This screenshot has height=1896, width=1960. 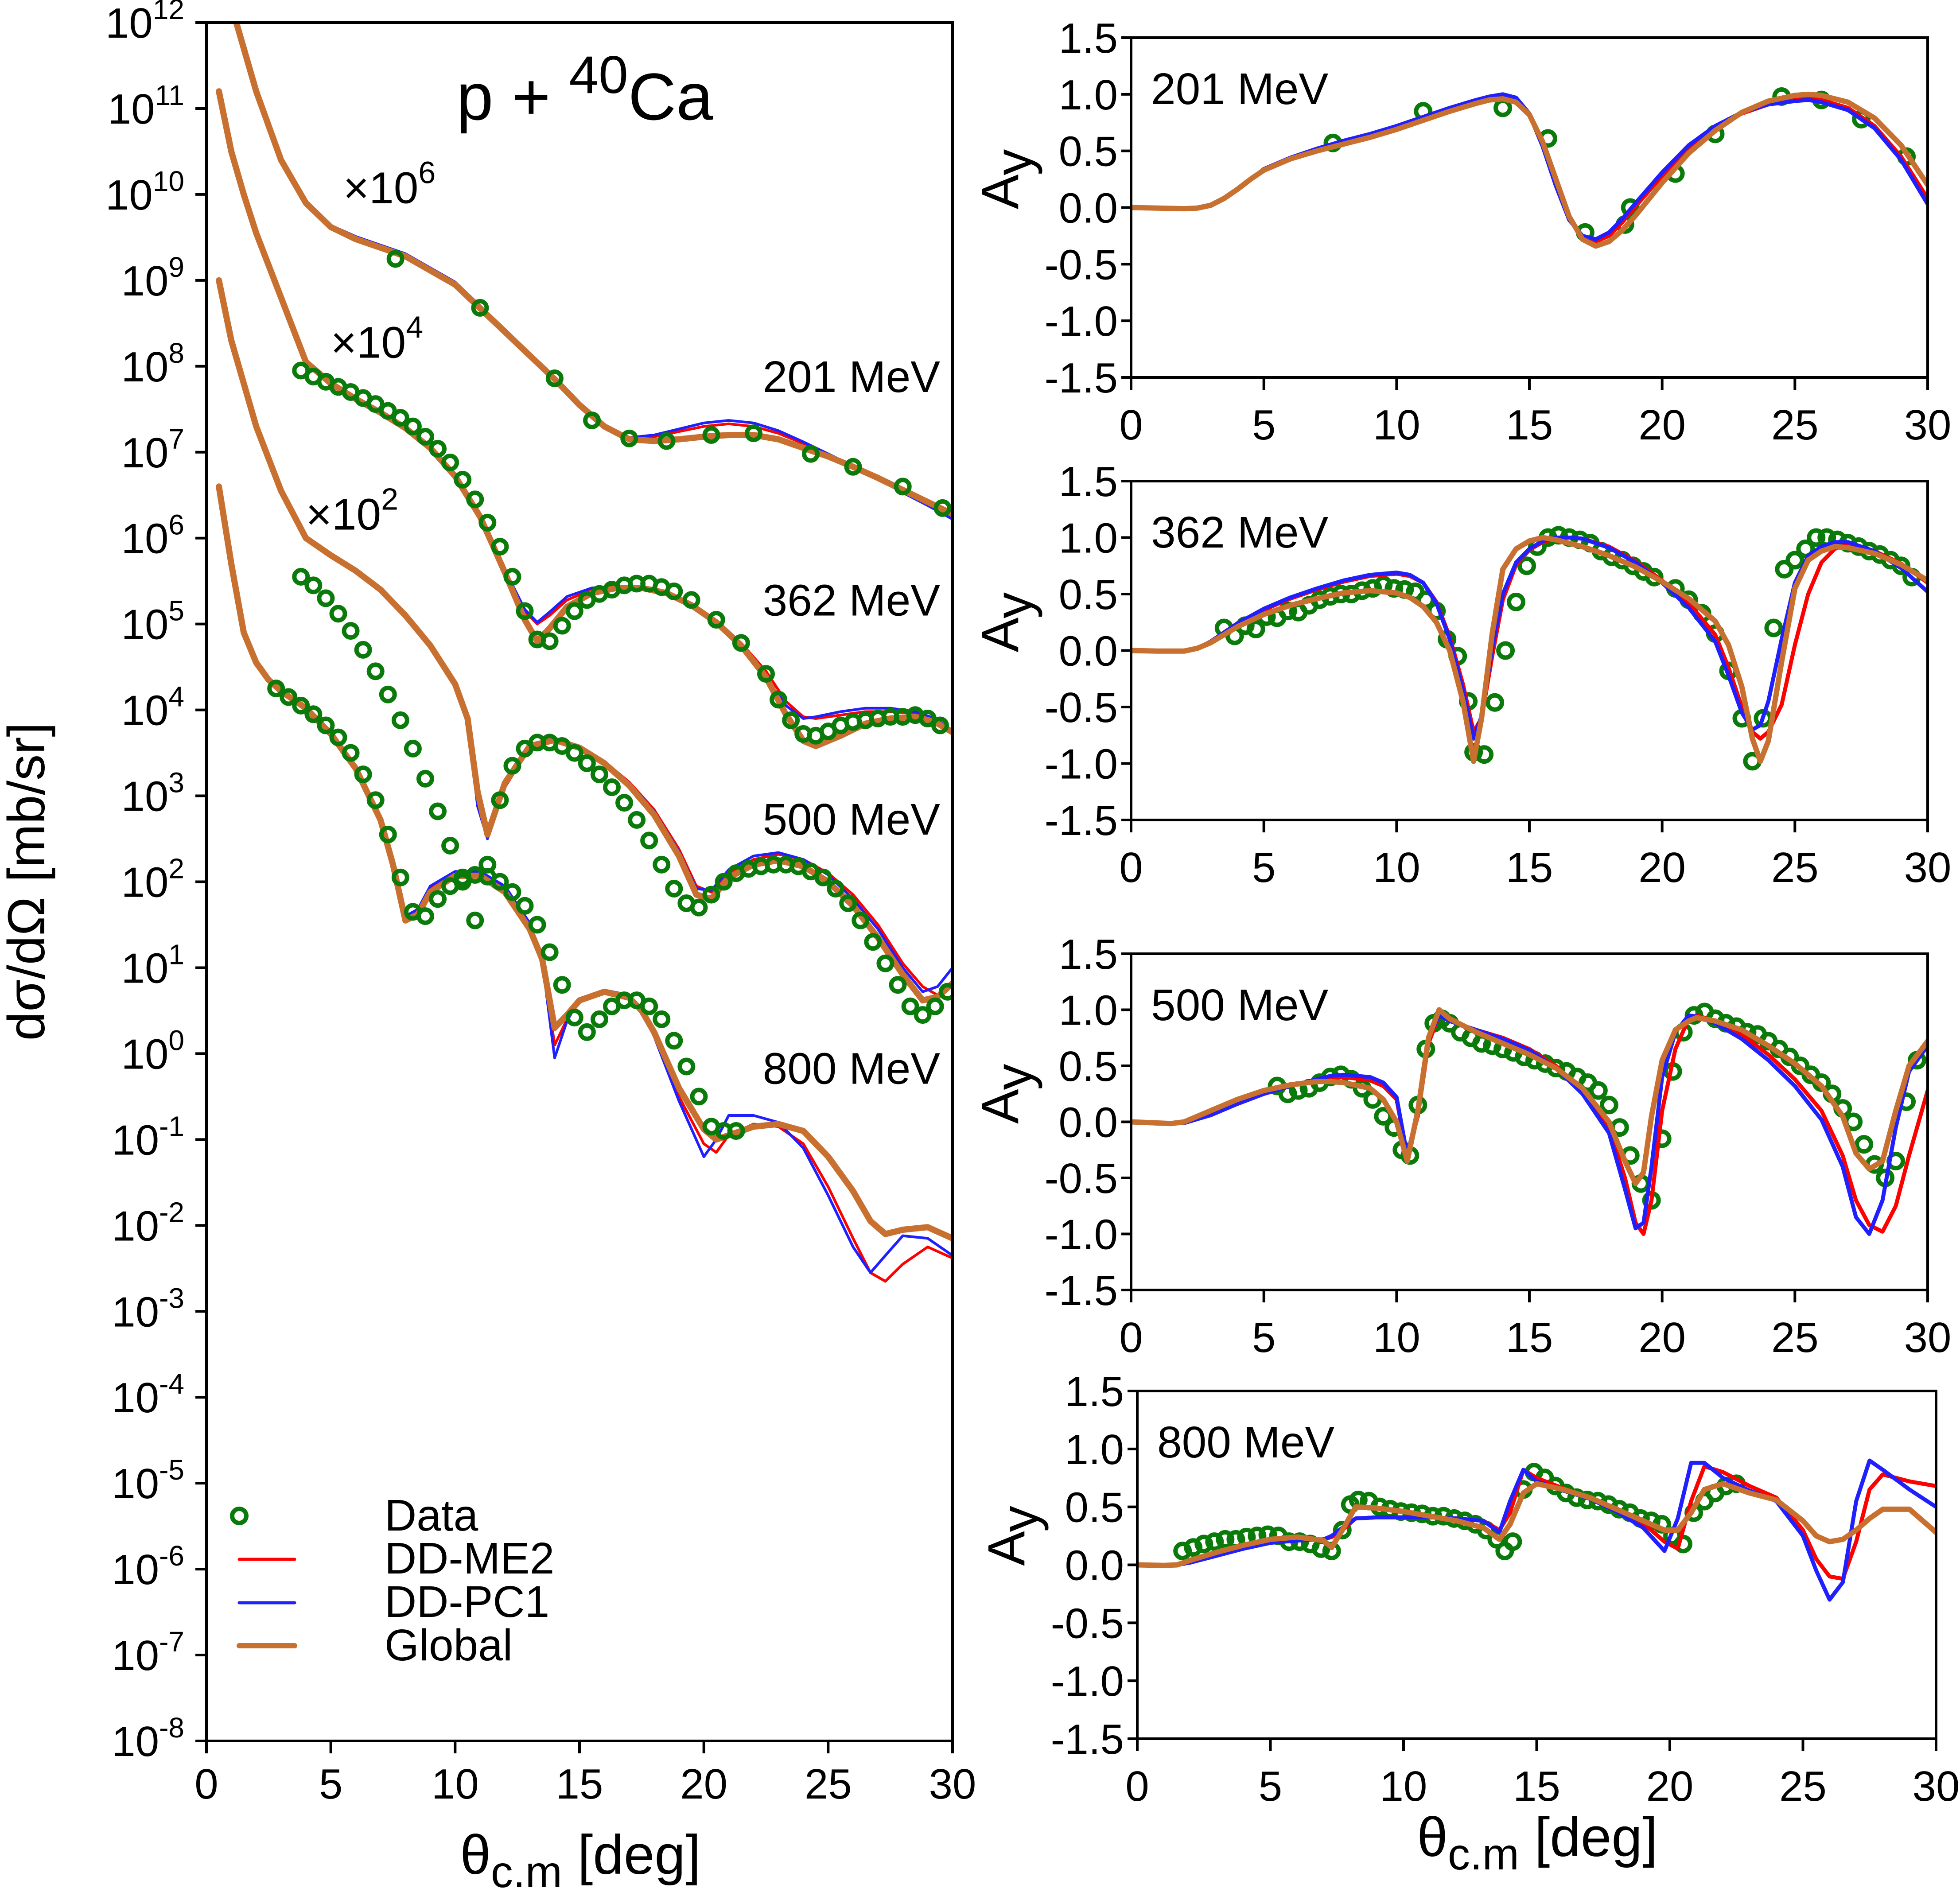 I want to click on legend-item-global: Global, so click(x=375, y=1645).